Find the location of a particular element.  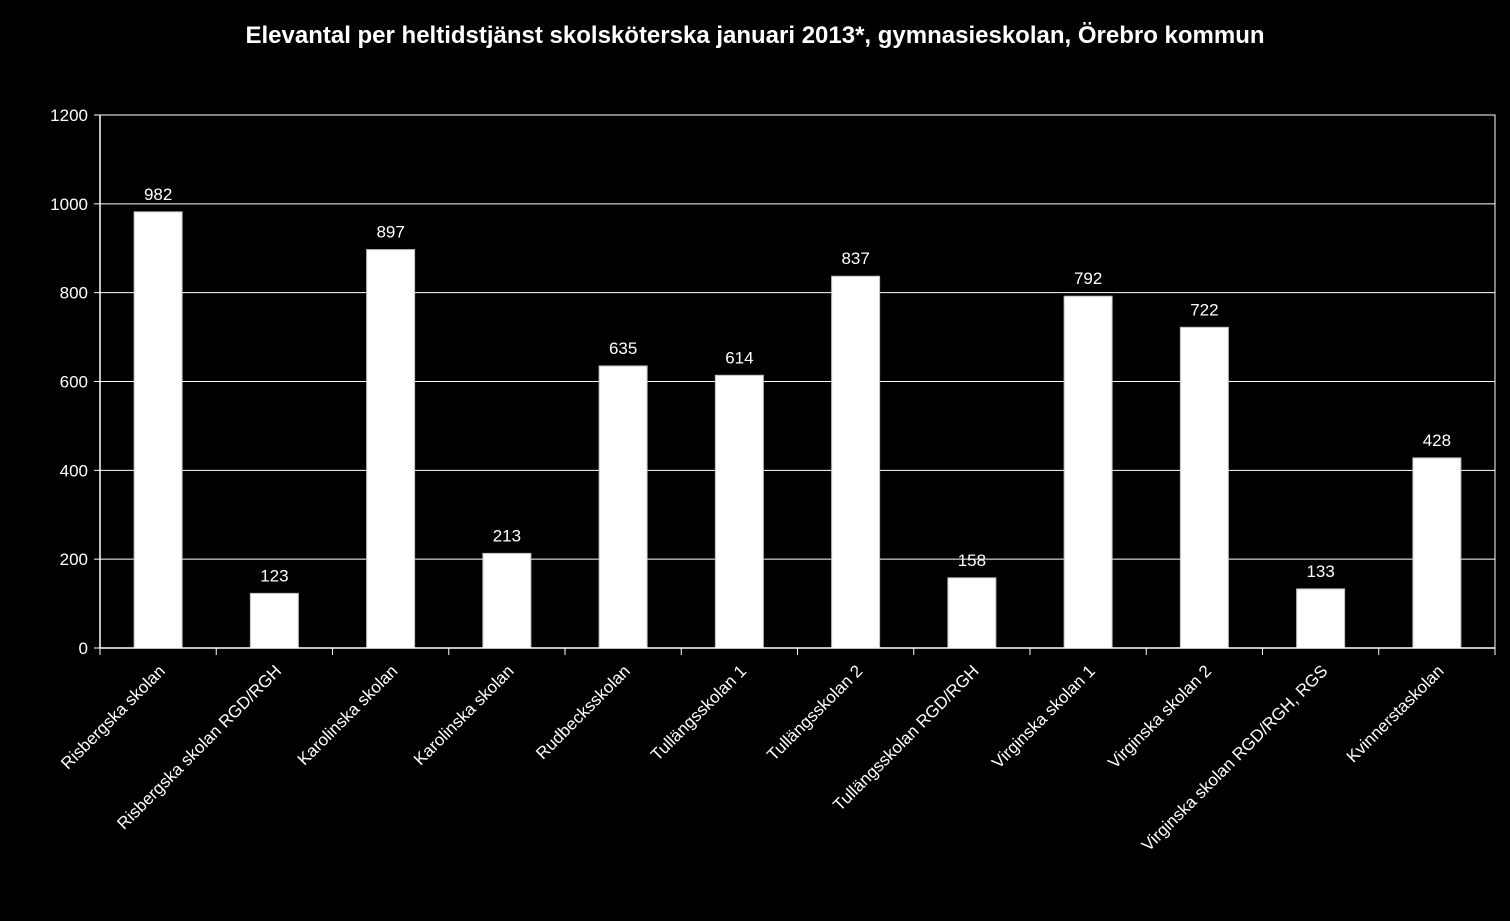

data-label: 897 is located at coordinates (390, 232).